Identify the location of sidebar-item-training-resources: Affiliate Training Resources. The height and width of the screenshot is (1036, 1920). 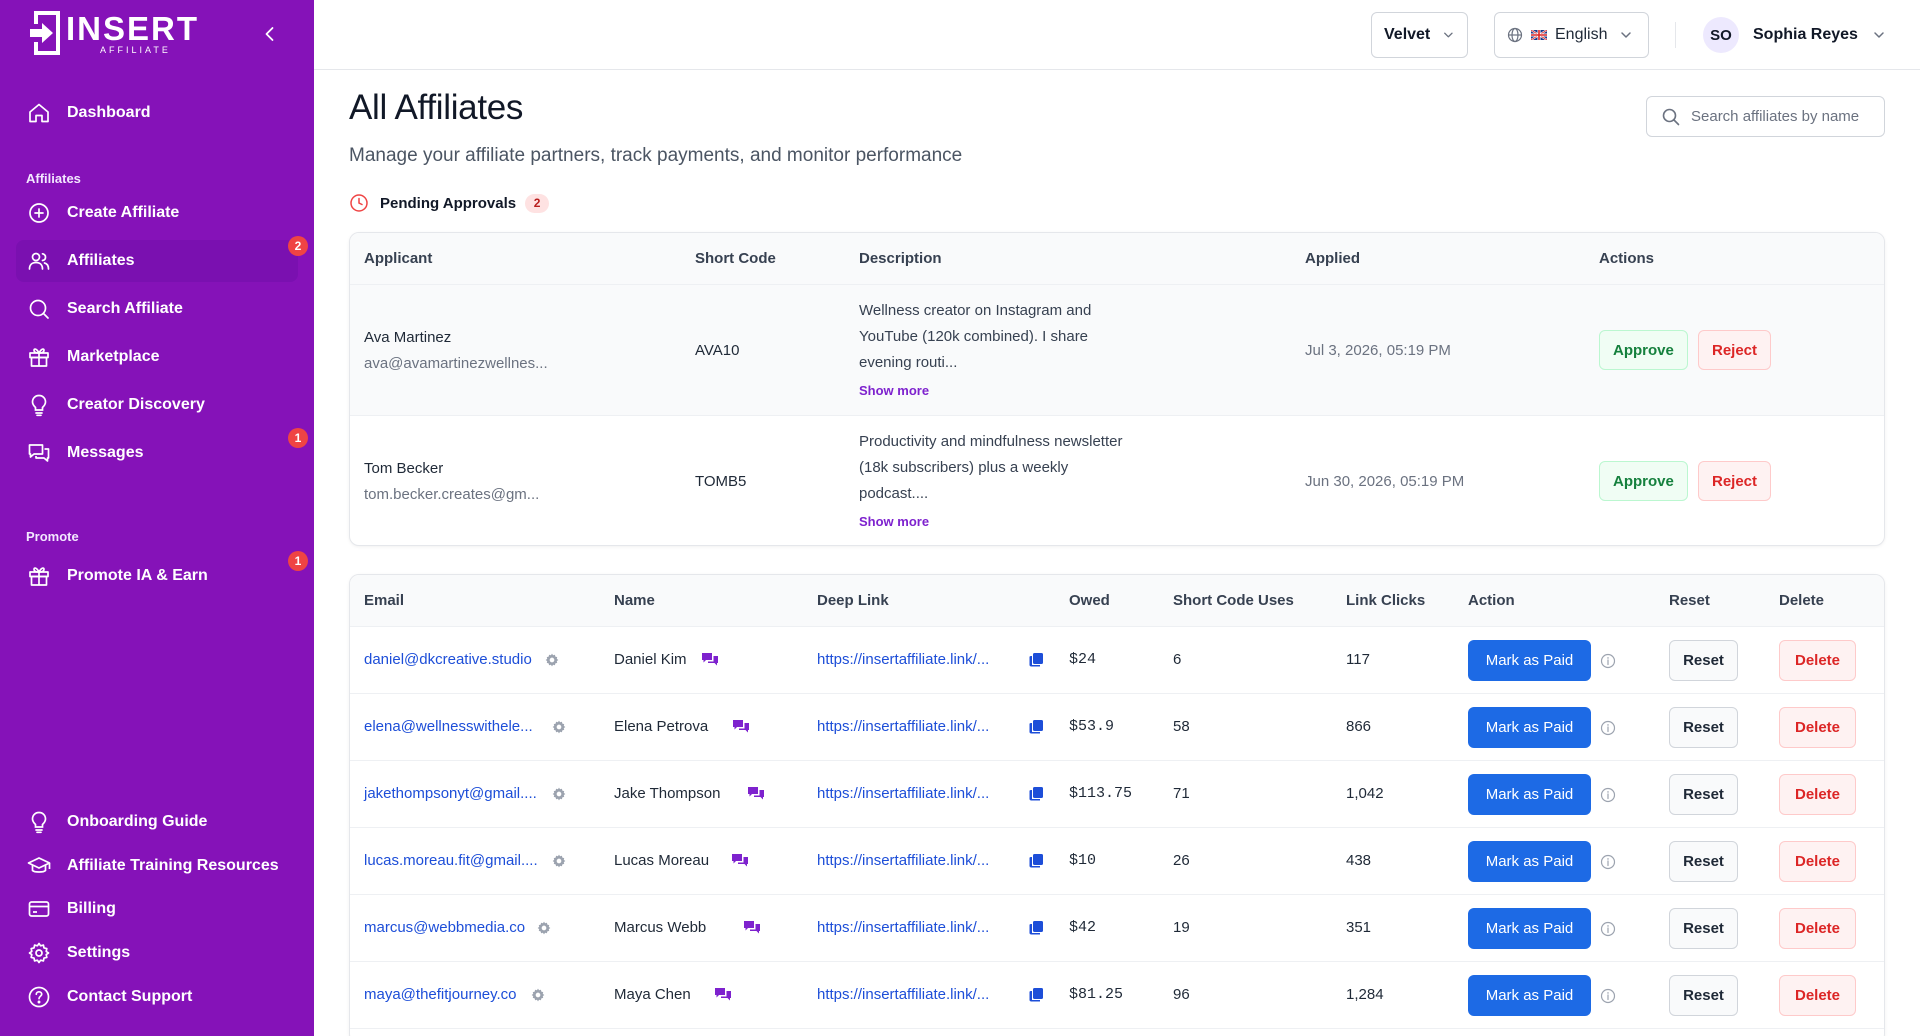
(157, 866).